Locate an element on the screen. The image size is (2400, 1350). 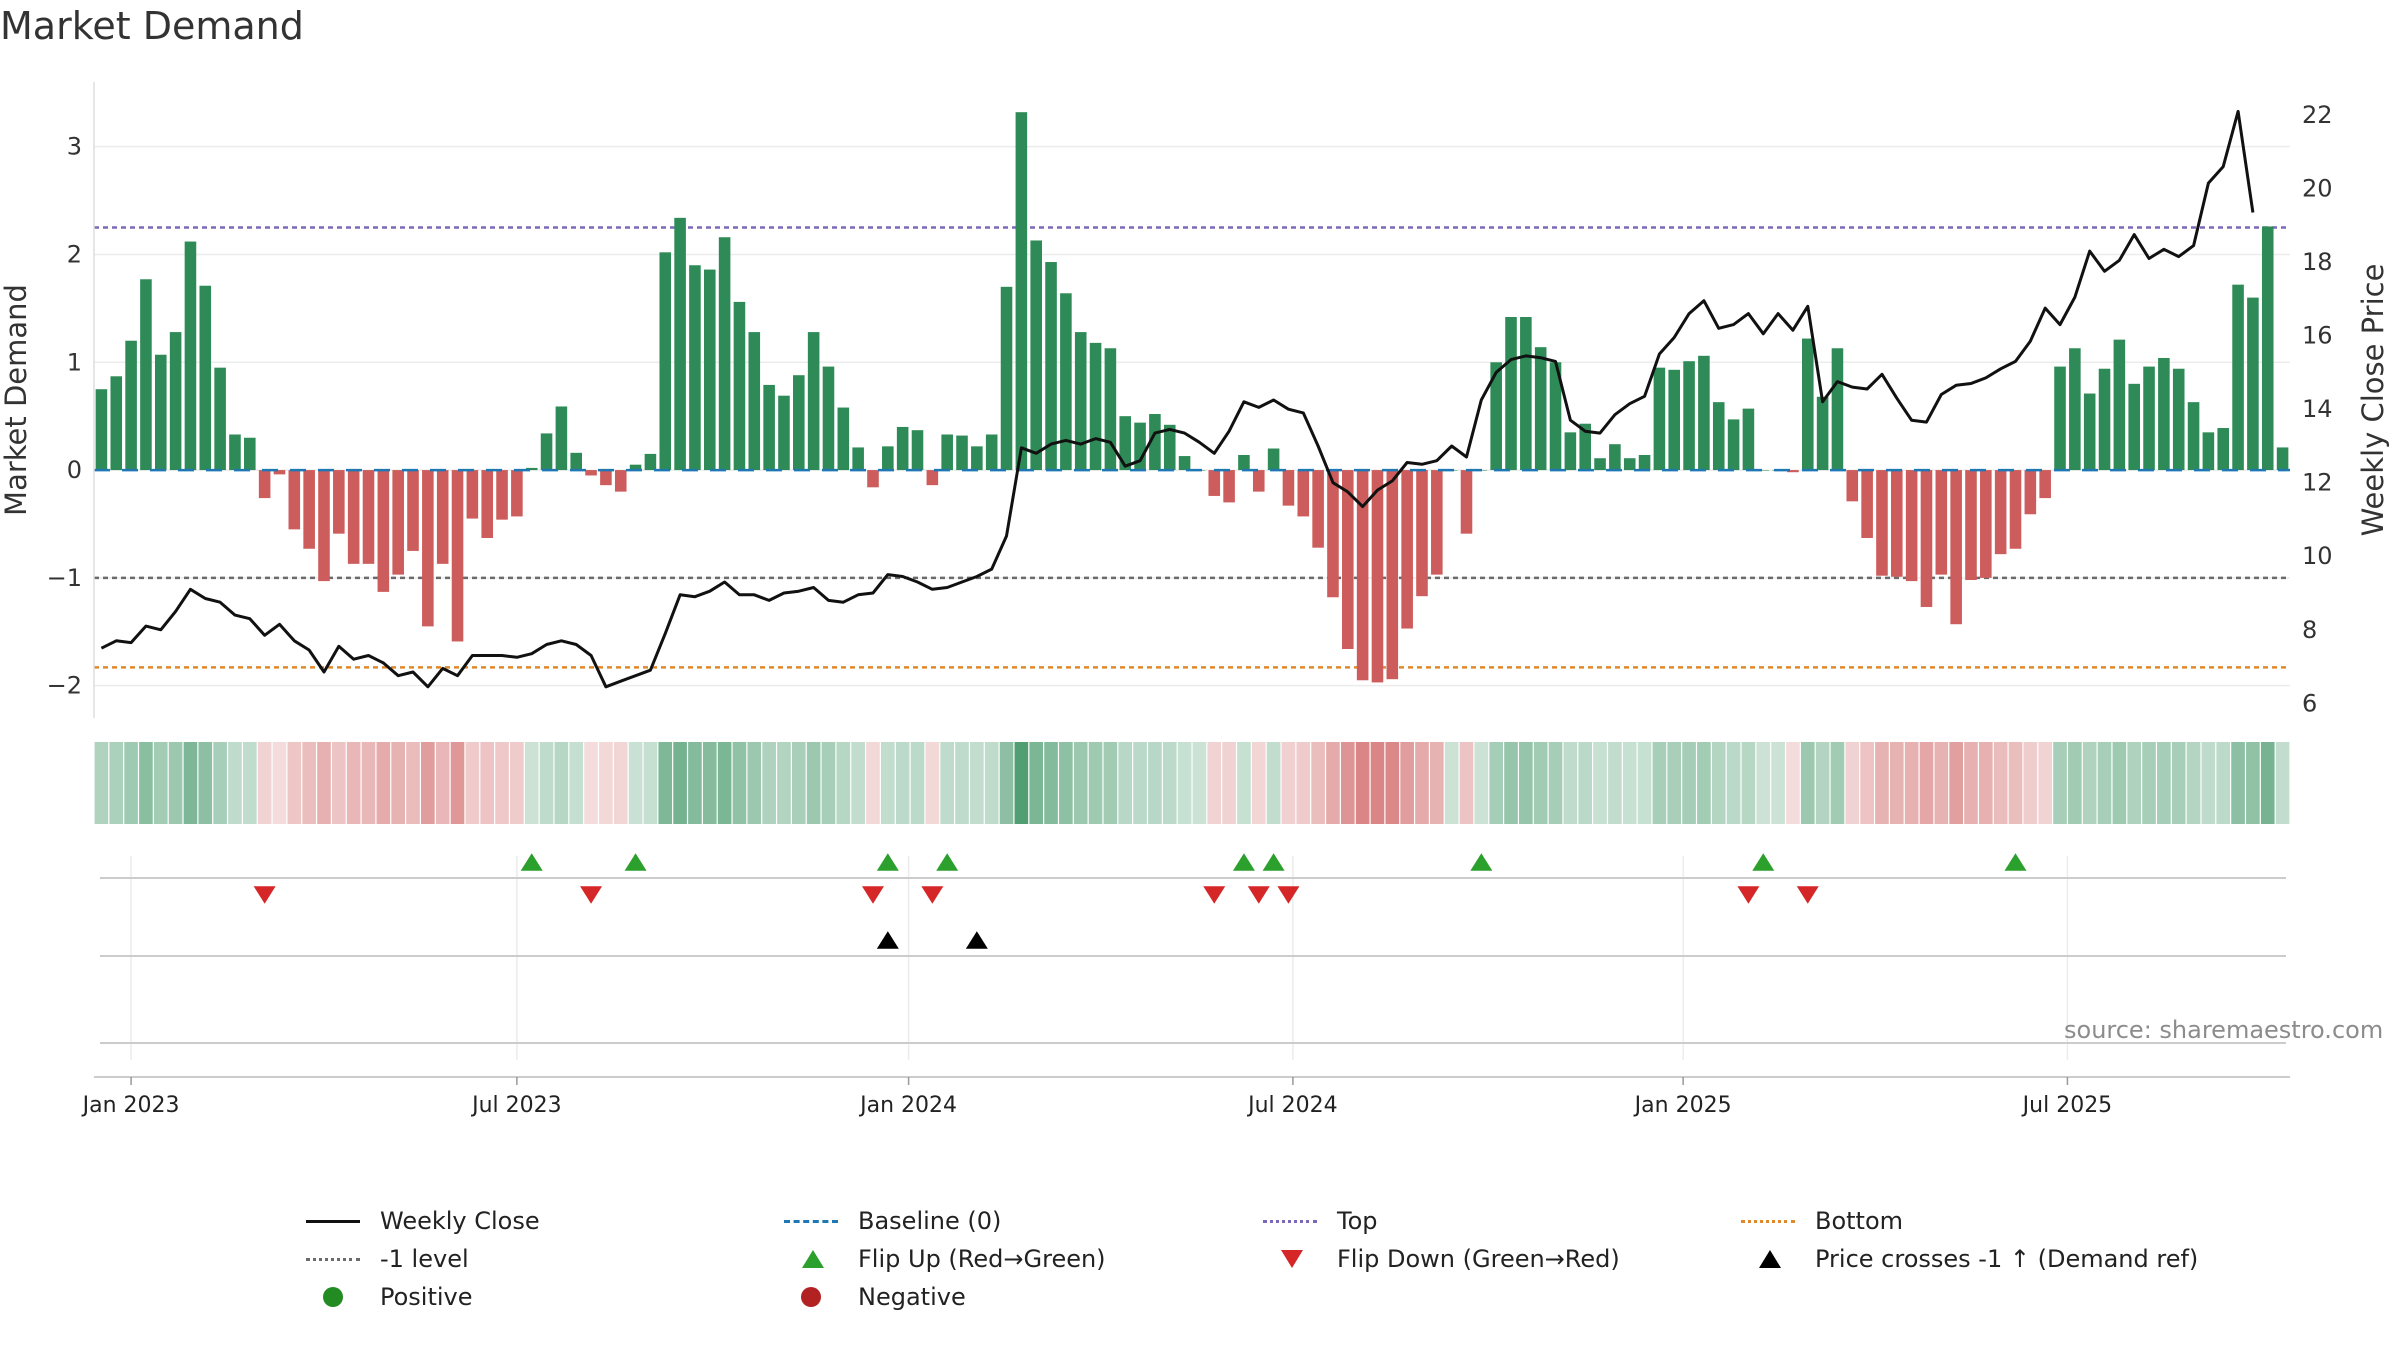
baseline-swatch is located at coordinates (811, 1221).